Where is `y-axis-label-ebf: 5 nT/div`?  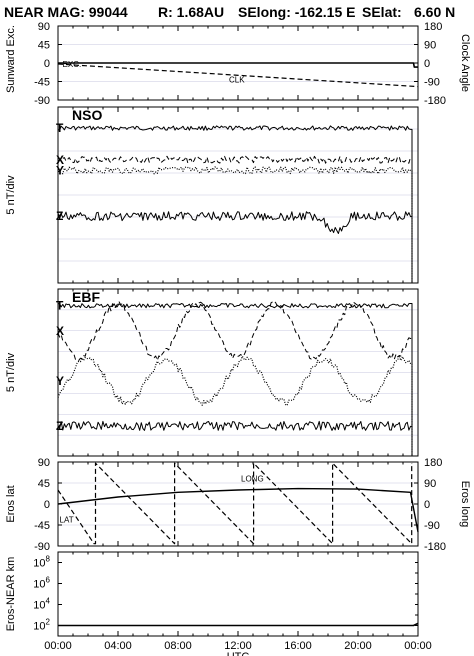
y-axis-label-ebf: 5 nT/div is located at coordinates (11, 372).